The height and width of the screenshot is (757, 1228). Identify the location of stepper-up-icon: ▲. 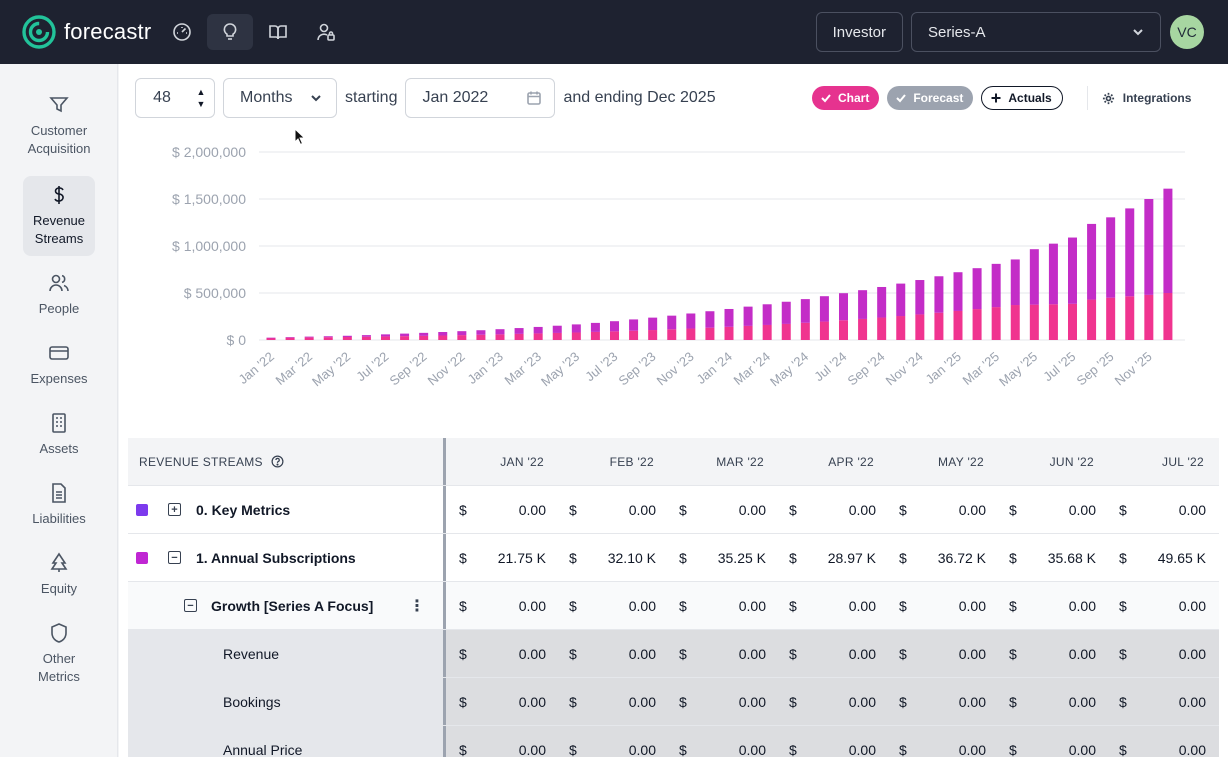
(201, 92).